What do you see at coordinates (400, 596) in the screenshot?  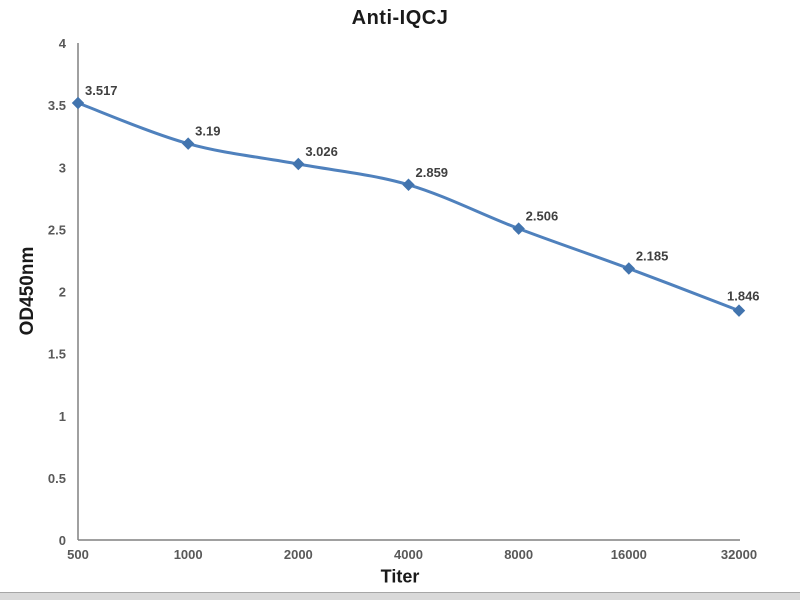 I see `bottom-divider-bar` at bounding box center [400, 596].